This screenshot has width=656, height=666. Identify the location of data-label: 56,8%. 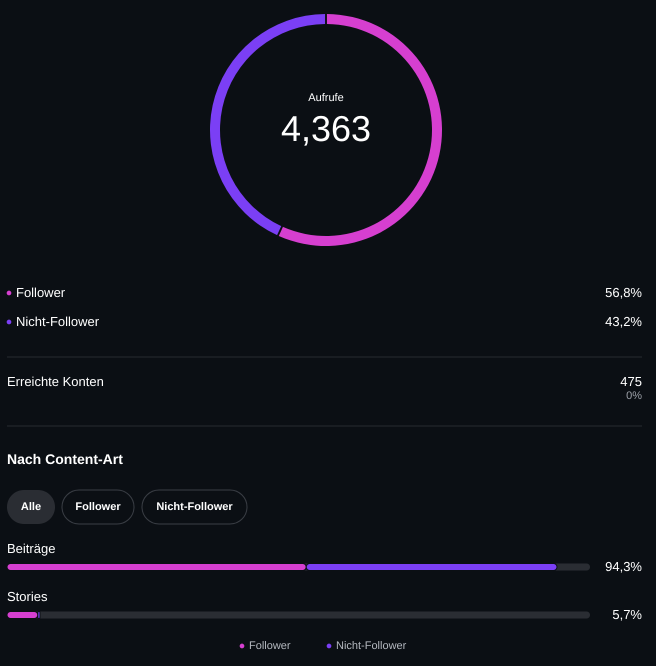
(623, 292).